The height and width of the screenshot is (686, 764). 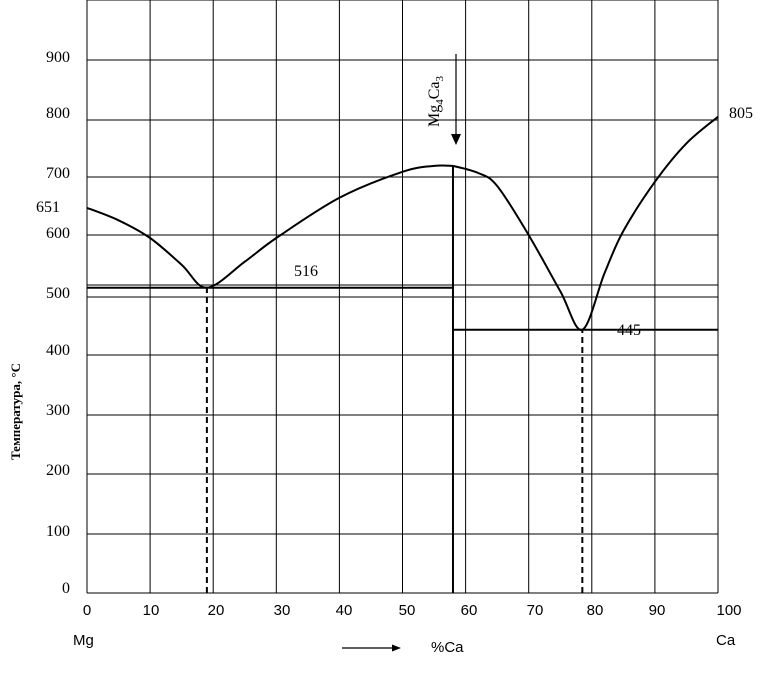 What do you see at coordinates (407, 610) in the screenshot?
I see `x-tick-label-50: 50` at bounding box center [407, 610].